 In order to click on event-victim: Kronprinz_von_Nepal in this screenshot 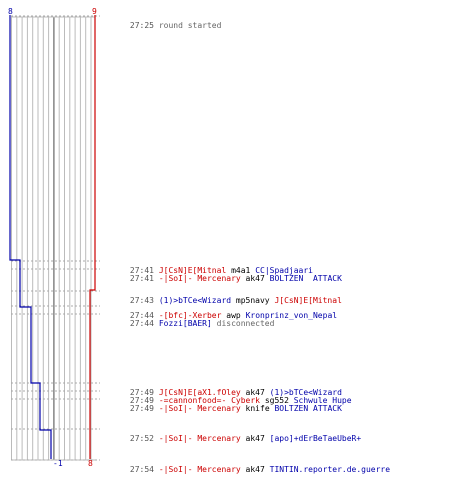, I will do `click(291, 315)`.